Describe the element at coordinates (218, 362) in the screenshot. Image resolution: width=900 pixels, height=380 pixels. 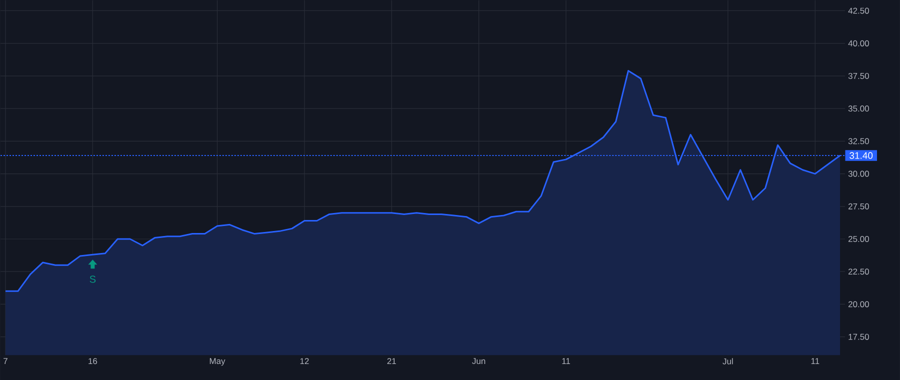
I see `x-tick-label: May` at that location.